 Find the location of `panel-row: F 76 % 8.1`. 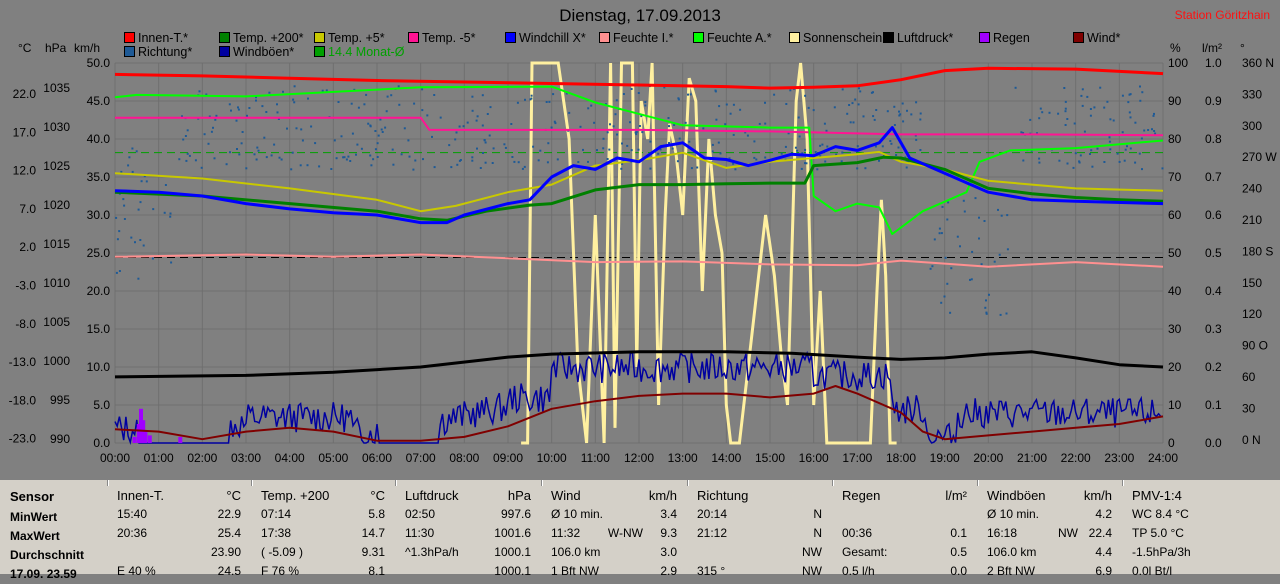

panel-row: F 76 % 8.1 is located at coordinates (323, 571).